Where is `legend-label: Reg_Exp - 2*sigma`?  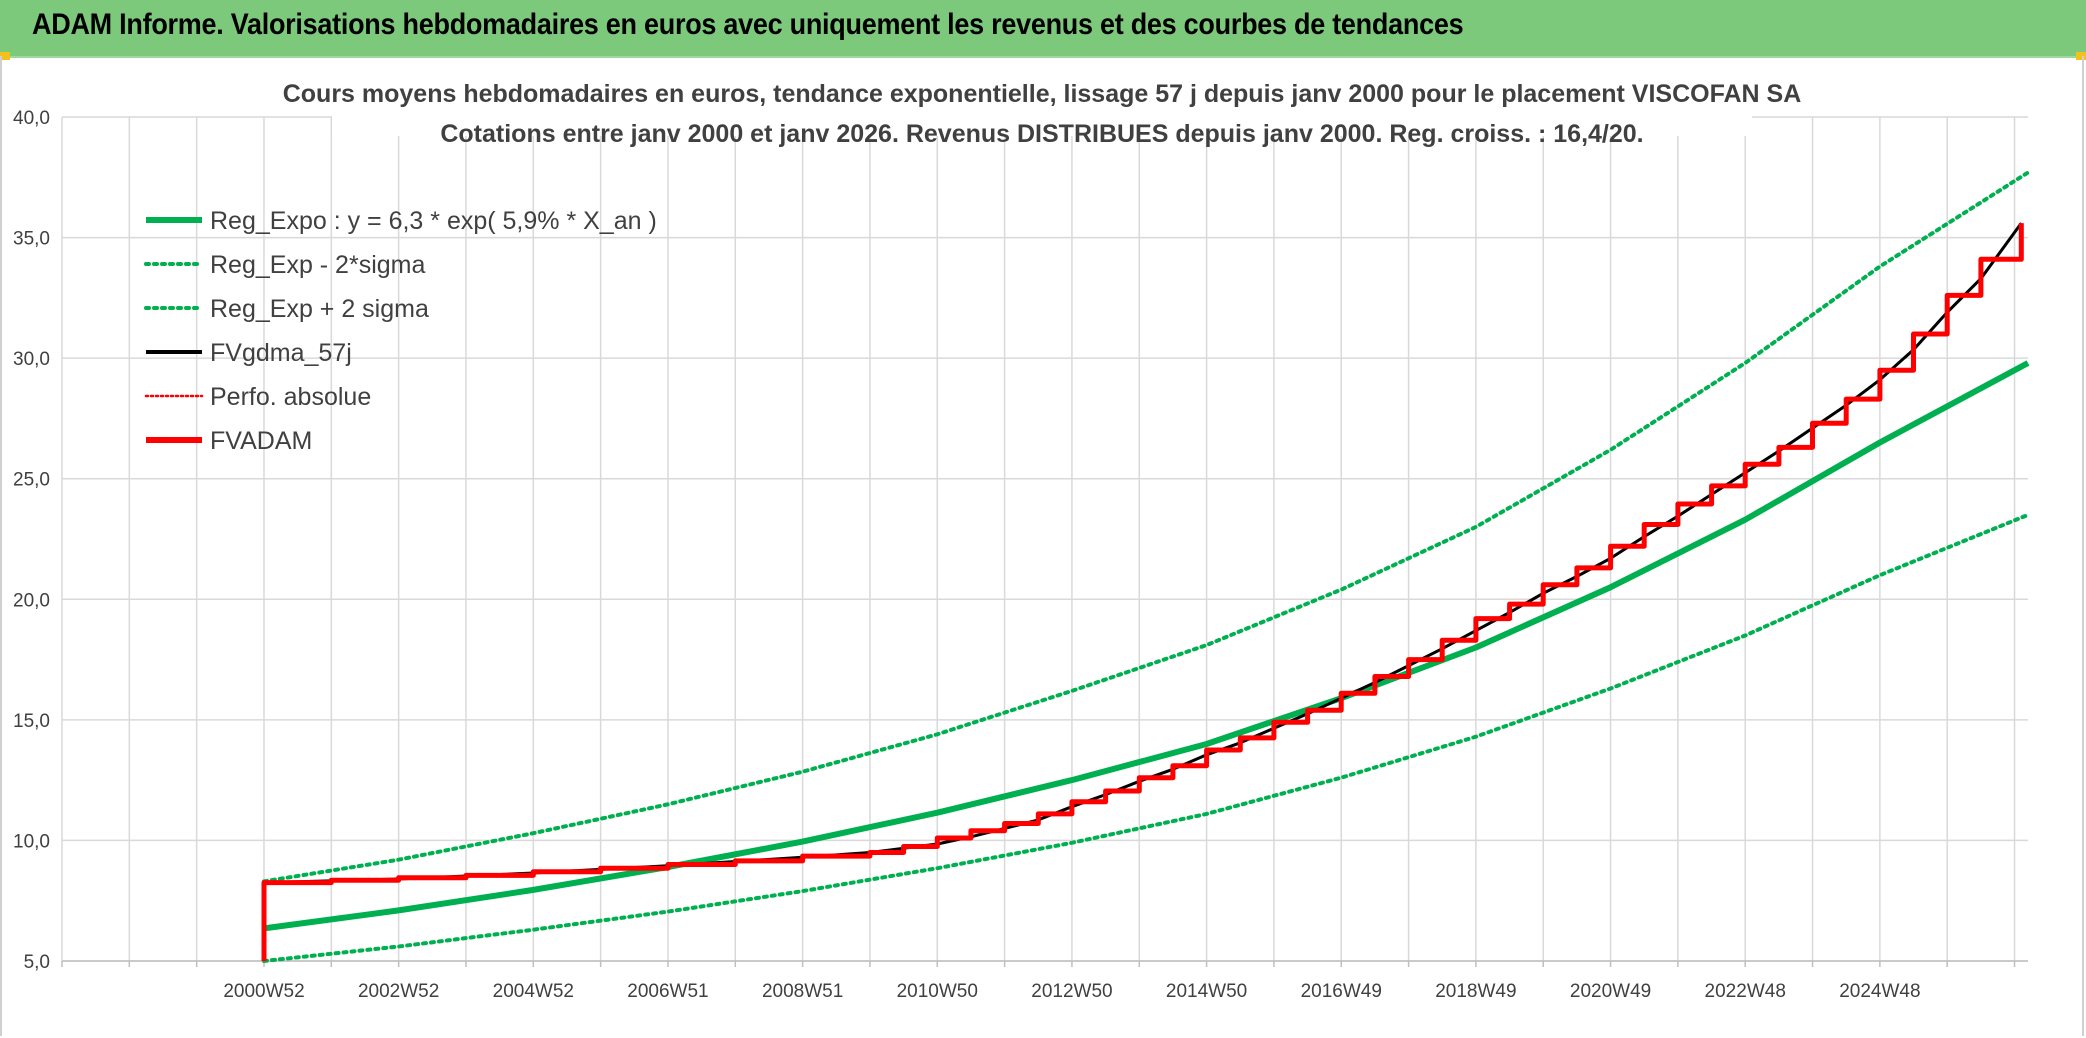 legend-label: Reg_Exp - 2*sigma is located at coordinates (317, 265).